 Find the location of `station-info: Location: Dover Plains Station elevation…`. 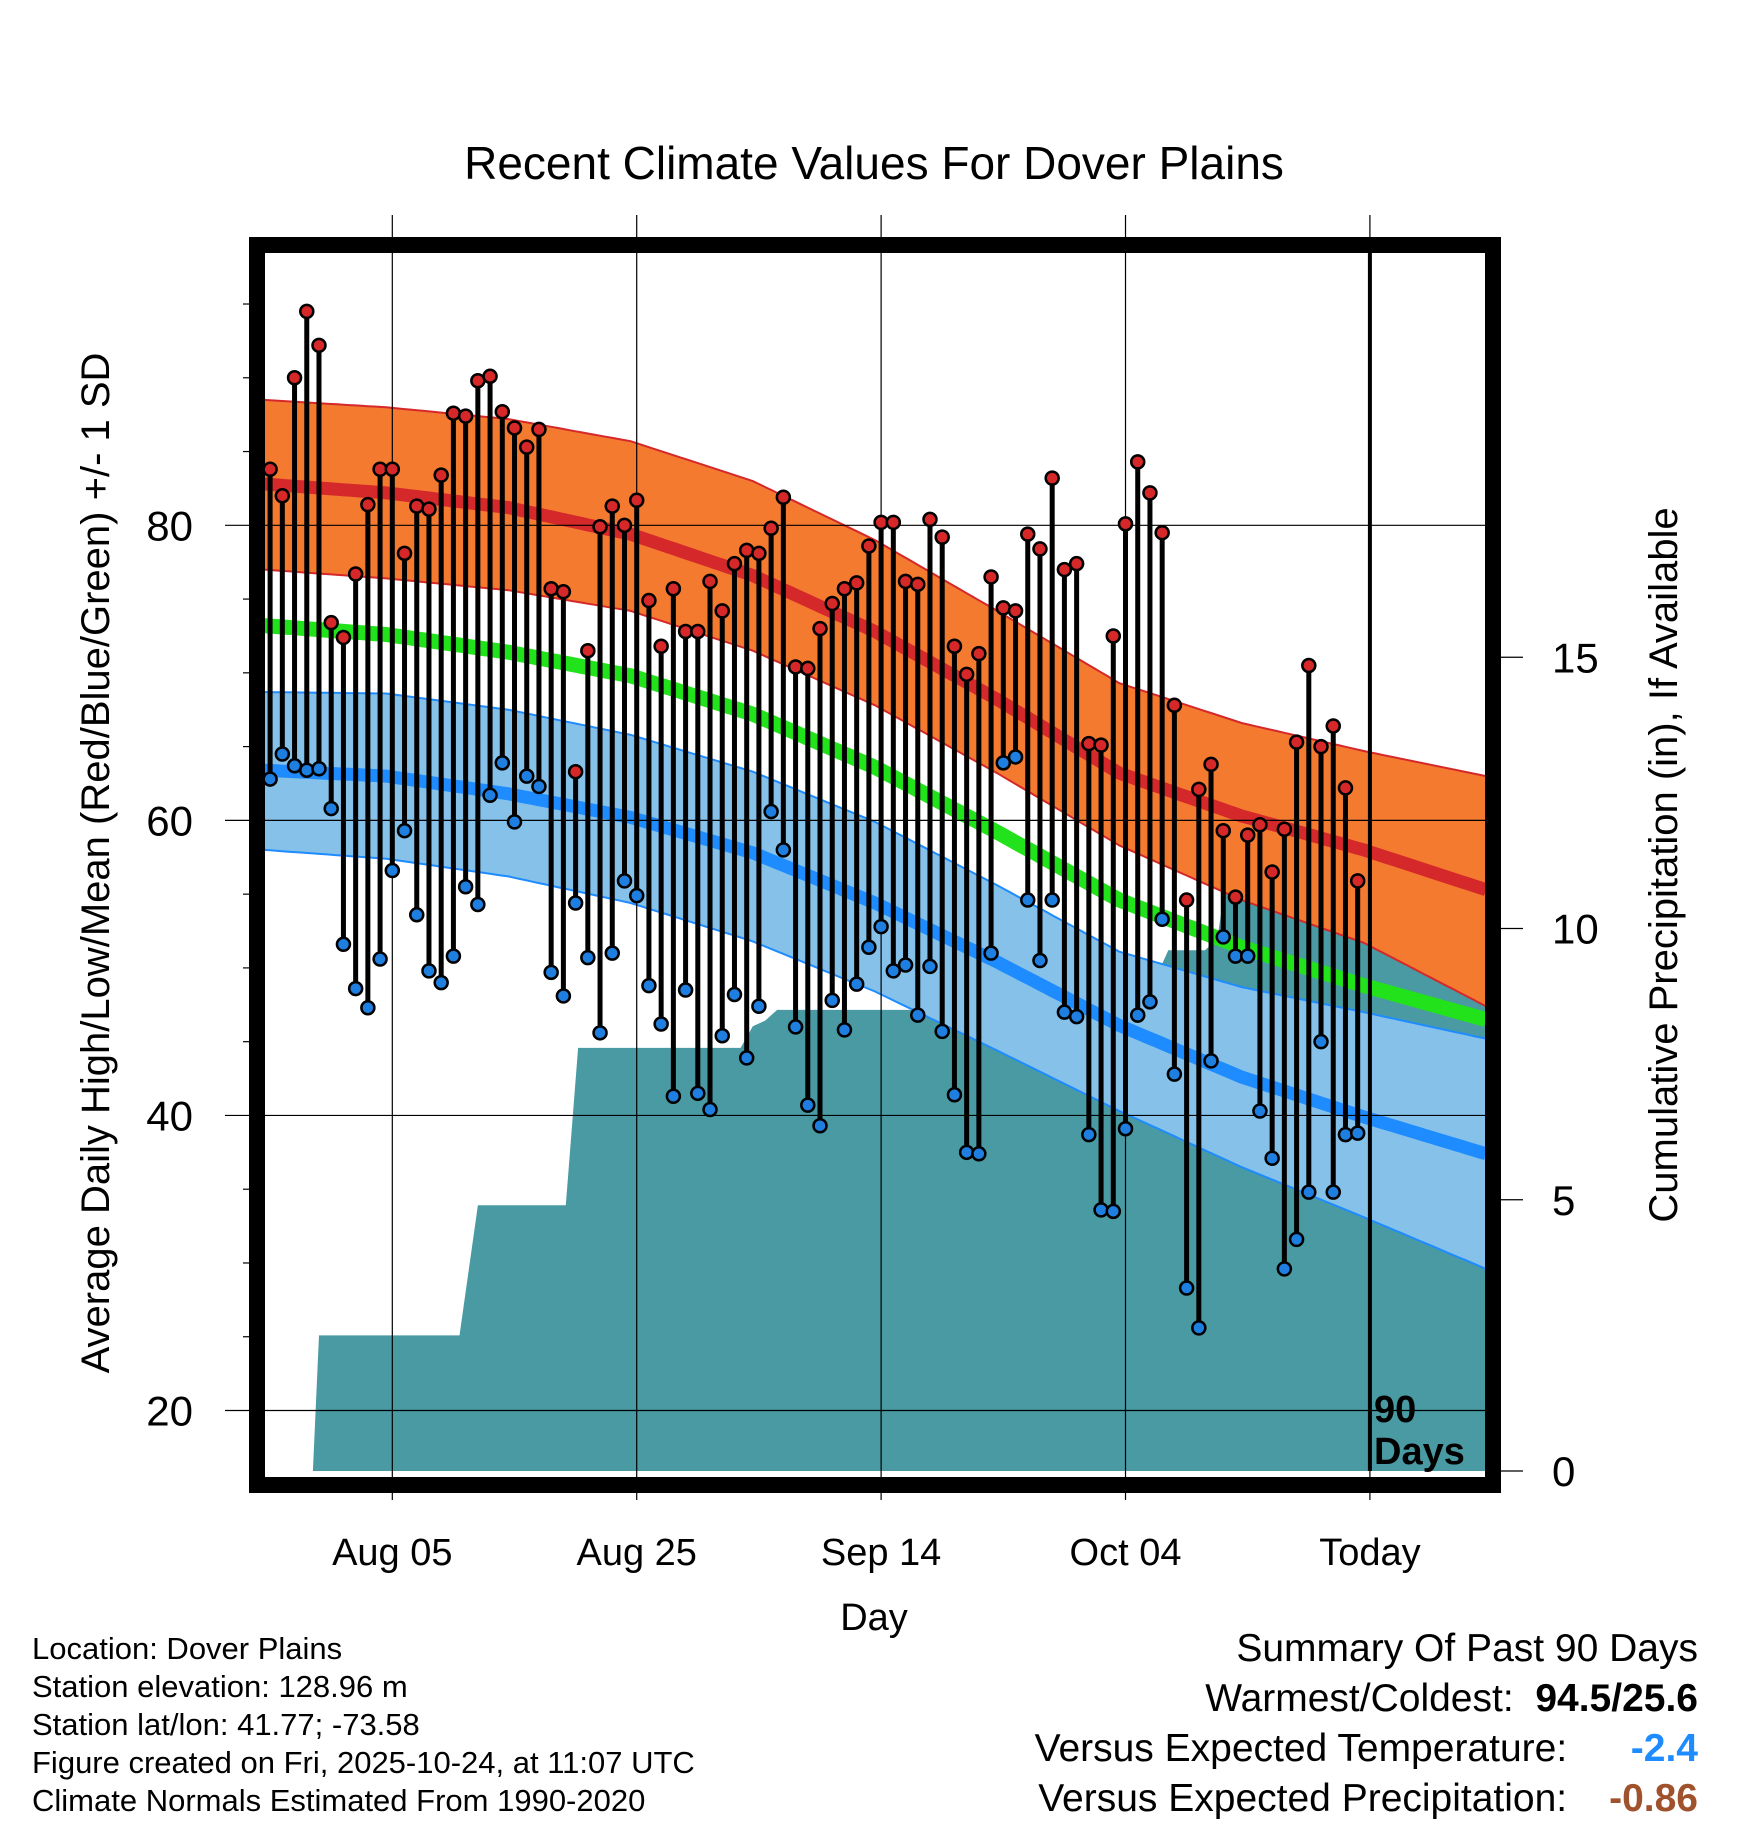

station-info: Location: Dover Plains Station elevation… is located at coordinates (363, 1725).